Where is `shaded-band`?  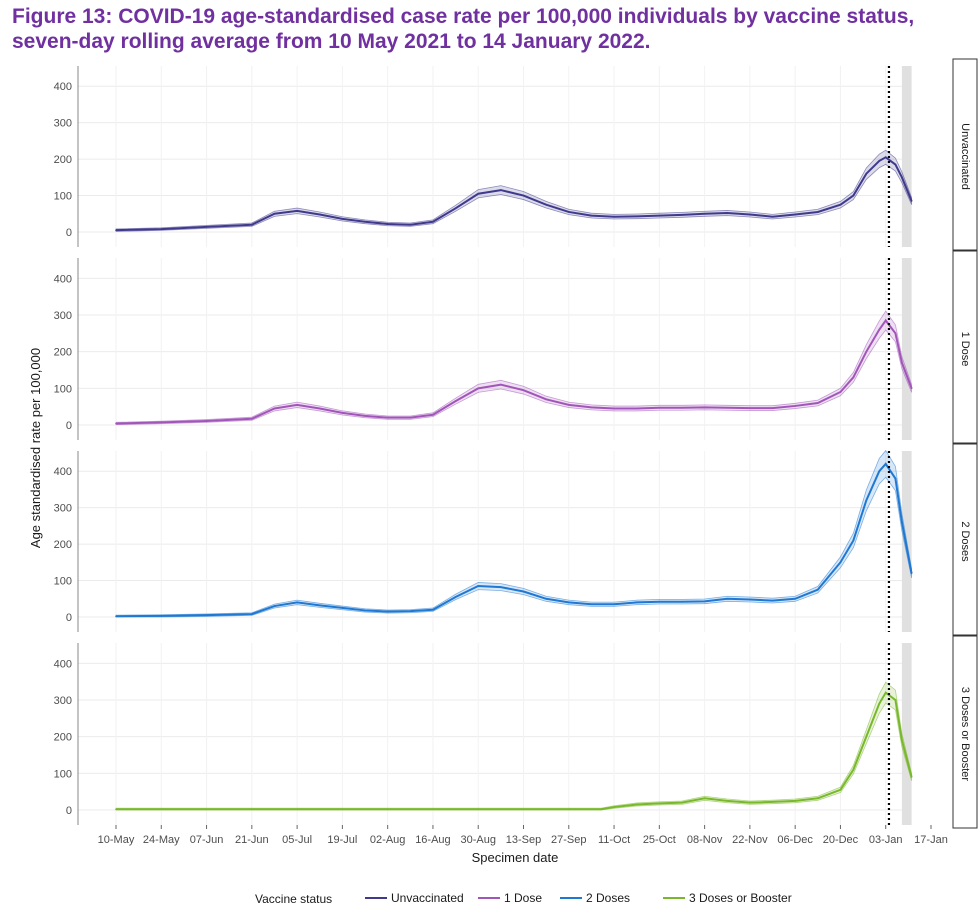 shaded-band is located at coordinates (906, 156).